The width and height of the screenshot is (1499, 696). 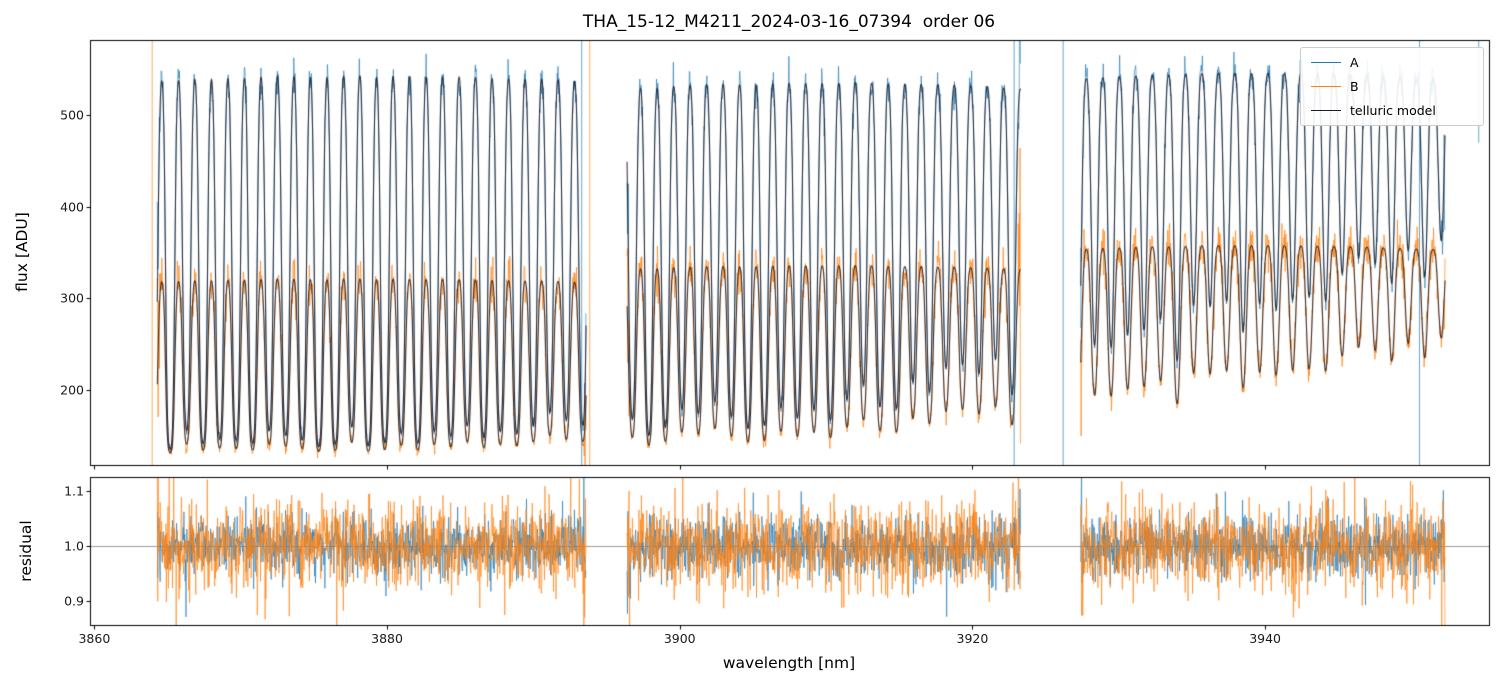 I want to click on legend: A B telluric model, so click(x=1392, y=86).